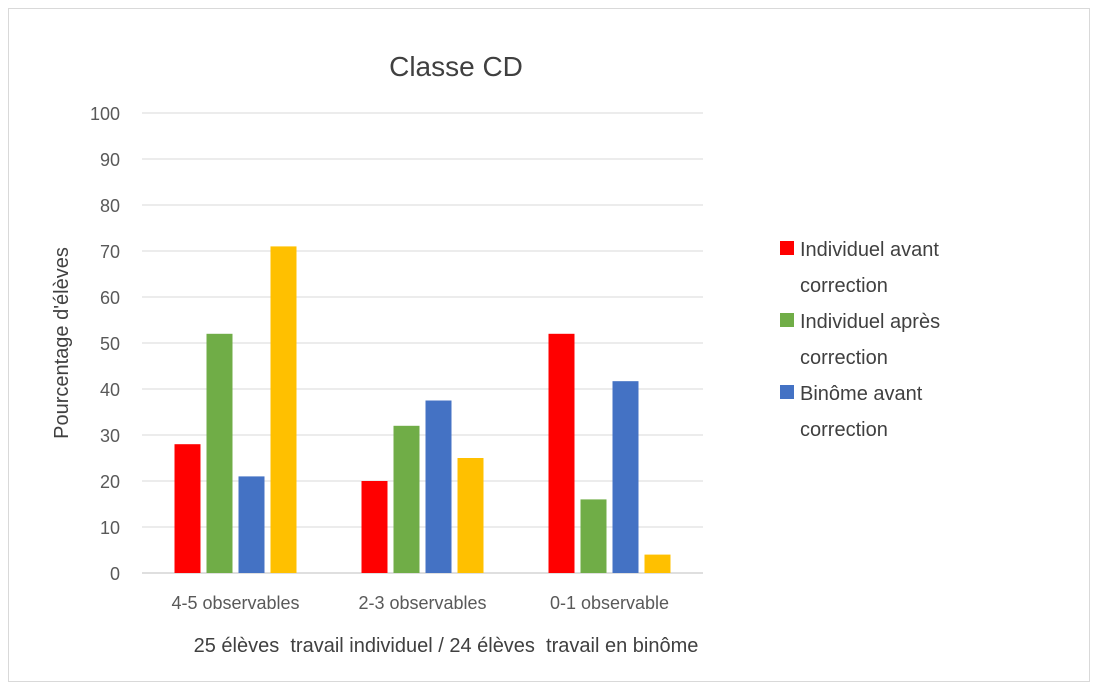 The height and width of the screenshot is (691, 1100). What do you see at coordinates (110, 252) in the screenshot?
I see `y-tick-label: 70` at bounding box center [110, 252].